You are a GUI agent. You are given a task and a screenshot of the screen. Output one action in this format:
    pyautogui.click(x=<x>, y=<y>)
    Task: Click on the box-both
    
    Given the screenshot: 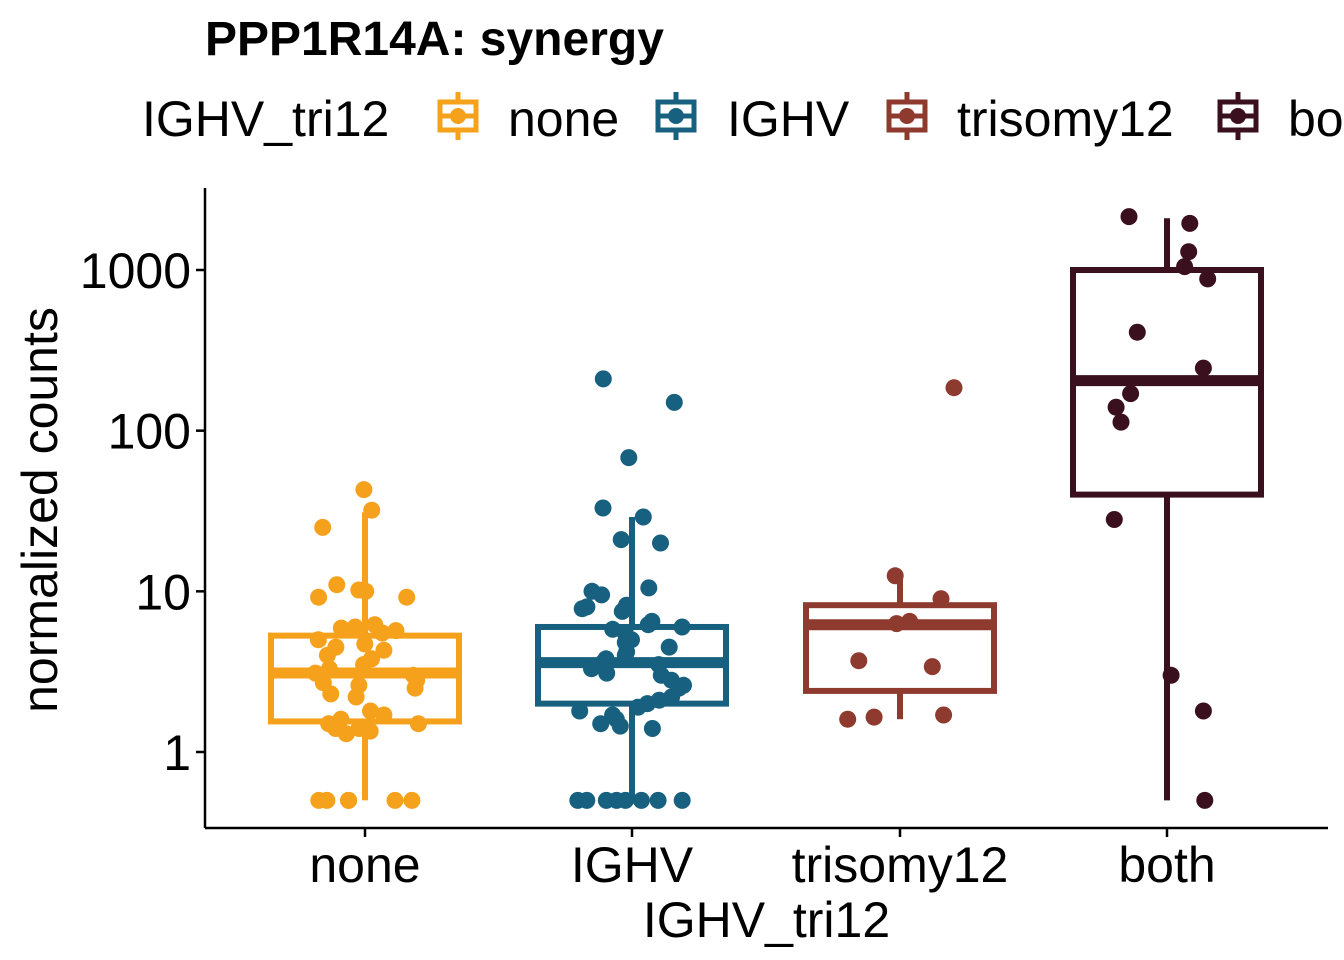 What is the action you would take?
    pyautogui.click(x=1167, y=509)
    